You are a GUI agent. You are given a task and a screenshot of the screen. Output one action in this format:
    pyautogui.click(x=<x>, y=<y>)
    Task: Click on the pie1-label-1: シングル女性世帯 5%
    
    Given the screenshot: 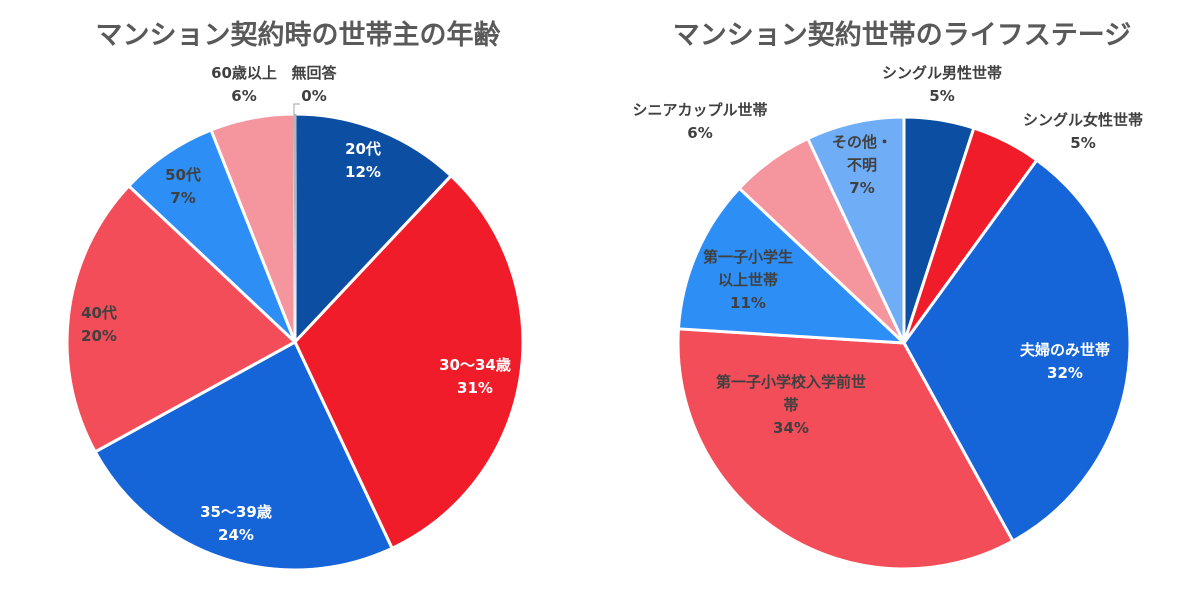 What is the action you would take?
    pyautogui.click(x=1083, y=131)
    